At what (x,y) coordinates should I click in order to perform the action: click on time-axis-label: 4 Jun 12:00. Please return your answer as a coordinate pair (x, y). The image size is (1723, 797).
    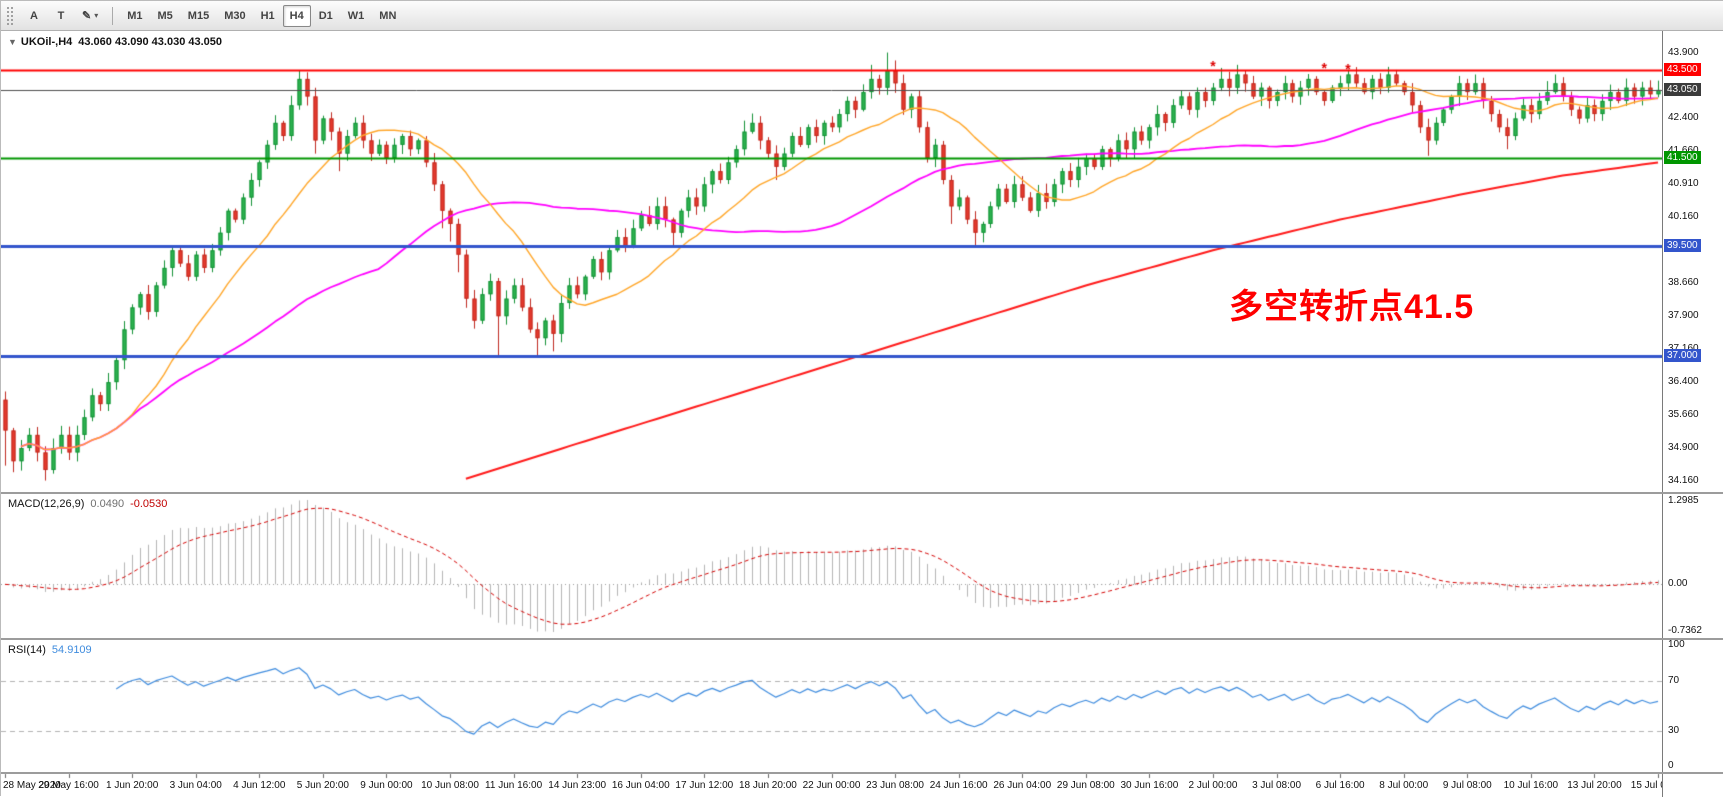
    Looking at the image, I should click on (259, 785).